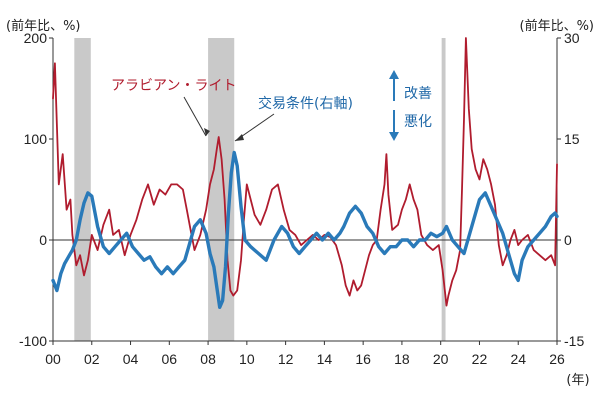  Describe the element at coordinates (572, 139) in the screenshot. I see `y-right-tick-label: 15` at that location.